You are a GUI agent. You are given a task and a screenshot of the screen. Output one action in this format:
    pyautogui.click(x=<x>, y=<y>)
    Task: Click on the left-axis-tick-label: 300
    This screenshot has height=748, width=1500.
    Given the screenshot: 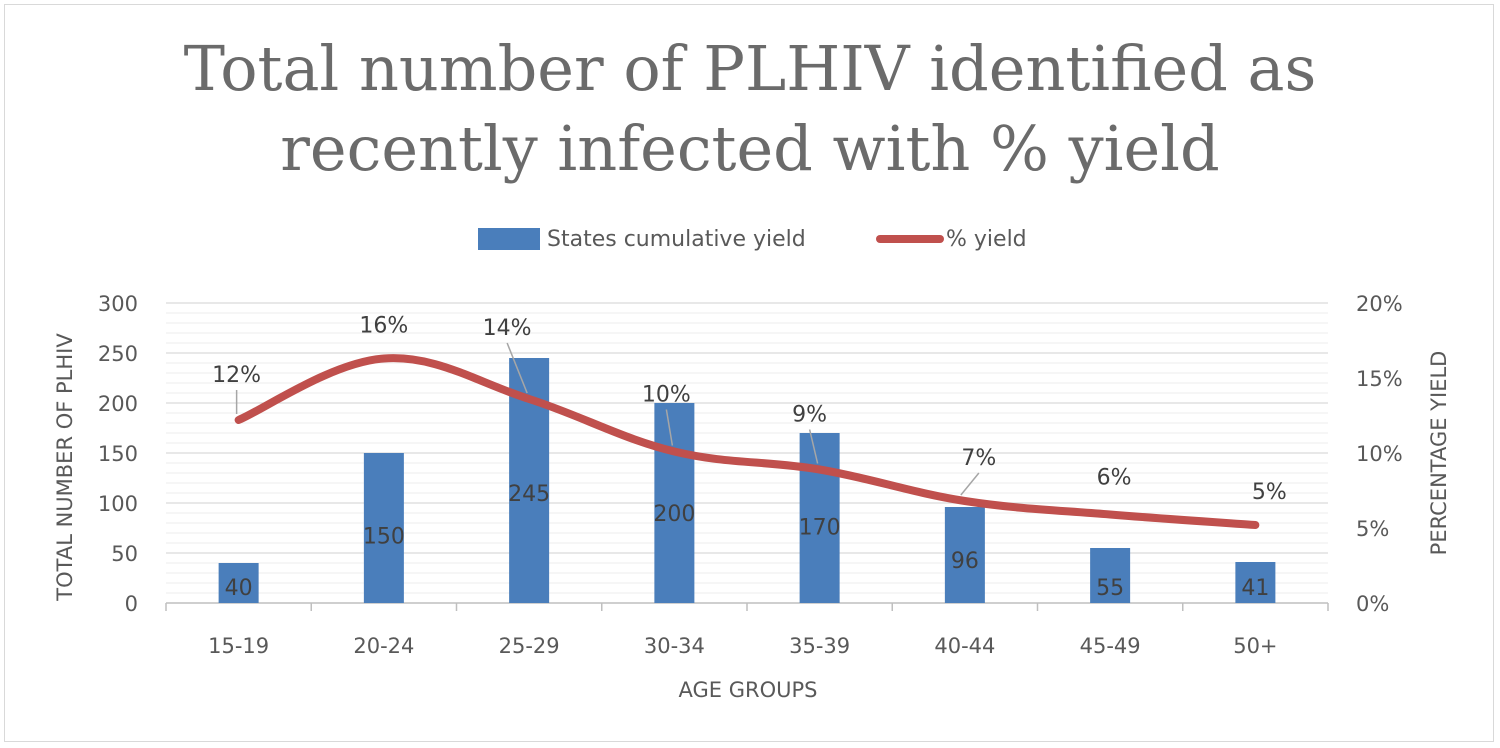 What is the action you would take?
    pyautogui.click(x=118, y=304)
    